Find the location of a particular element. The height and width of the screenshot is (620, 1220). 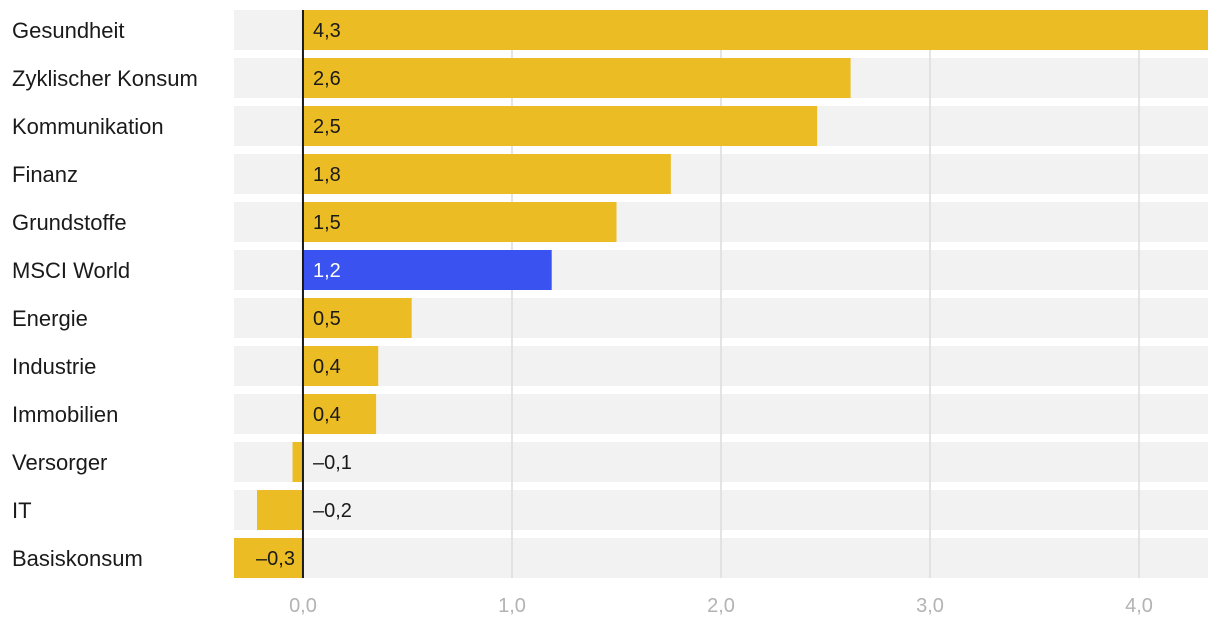

x-tick-label: 4,0 is located at coordinates (1139, 606).